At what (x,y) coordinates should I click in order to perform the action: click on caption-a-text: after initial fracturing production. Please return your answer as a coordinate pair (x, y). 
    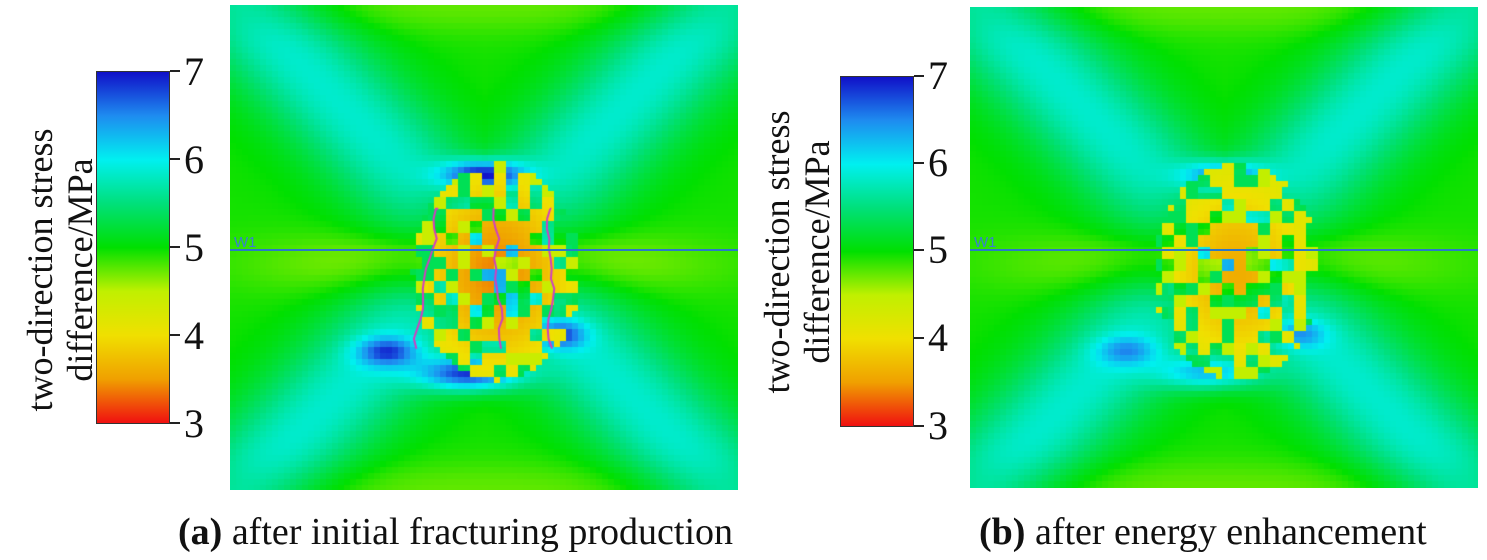
    Looking at the image, I should click on (482, 532).